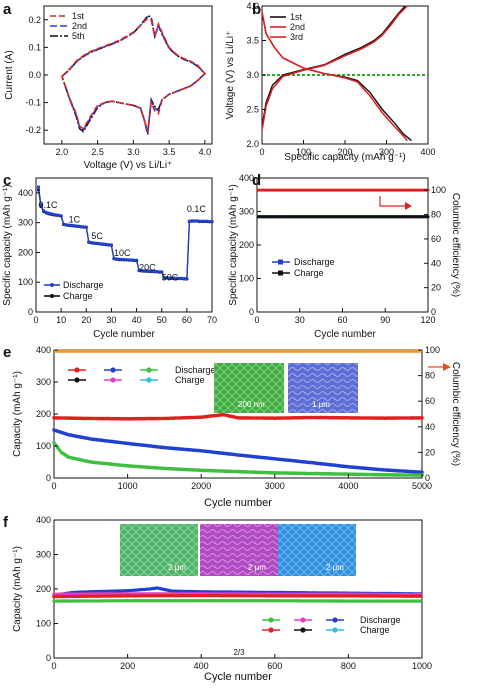  Describe the element at coordinates (297, 27) in the screenshot. I see `b-legend-label: 2nd` at that location.